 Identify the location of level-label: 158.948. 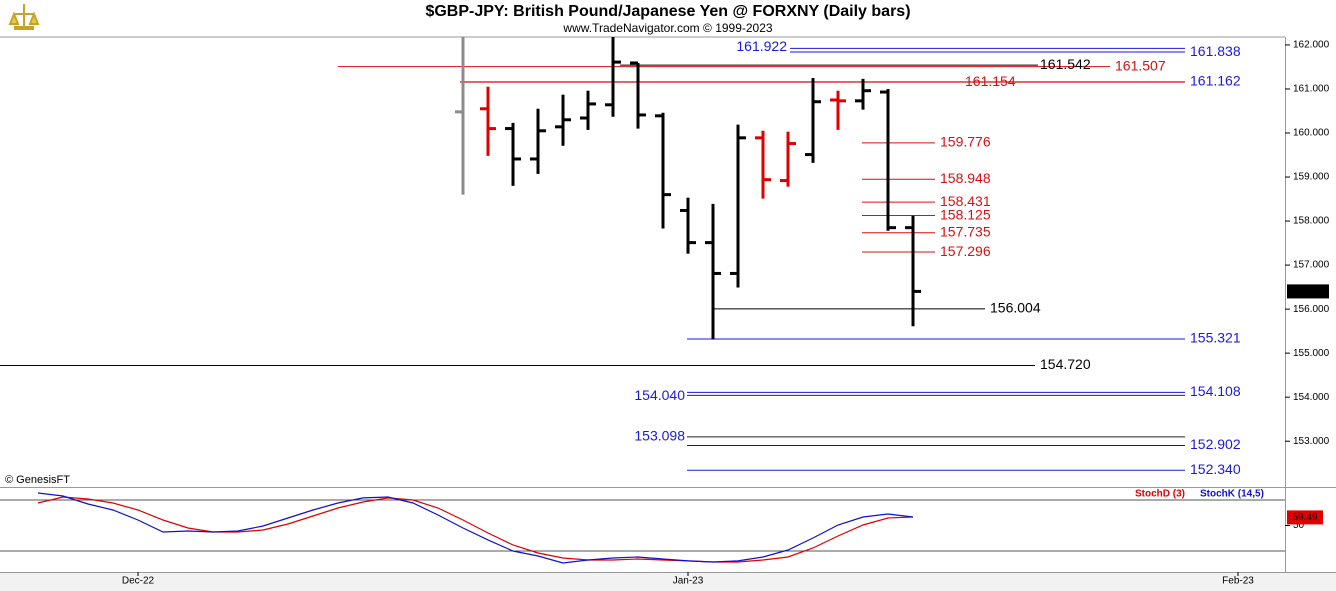
(965, 178).